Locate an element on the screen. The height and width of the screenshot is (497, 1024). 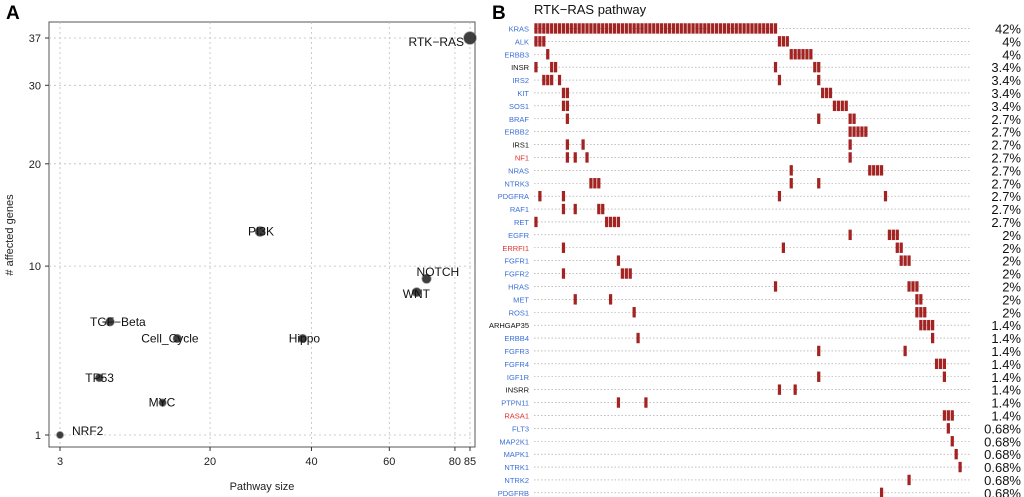
oncoprint-row: IRS2 3.4% is located at coordinates (766, 80).